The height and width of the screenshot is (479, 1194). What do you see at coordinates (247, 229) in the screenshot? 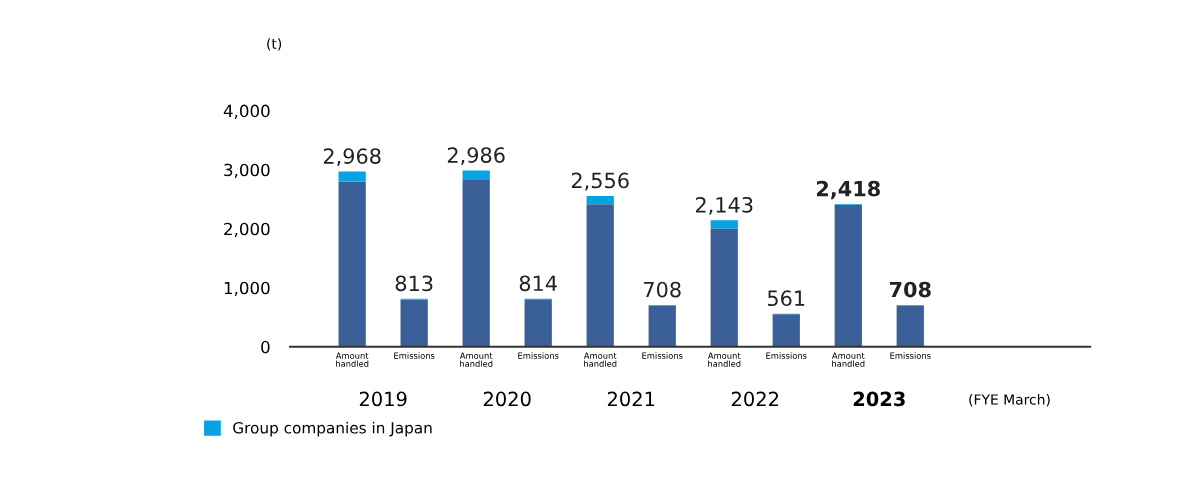
I see `y-tick-label: 2,000` at bounding box center [247, 229].